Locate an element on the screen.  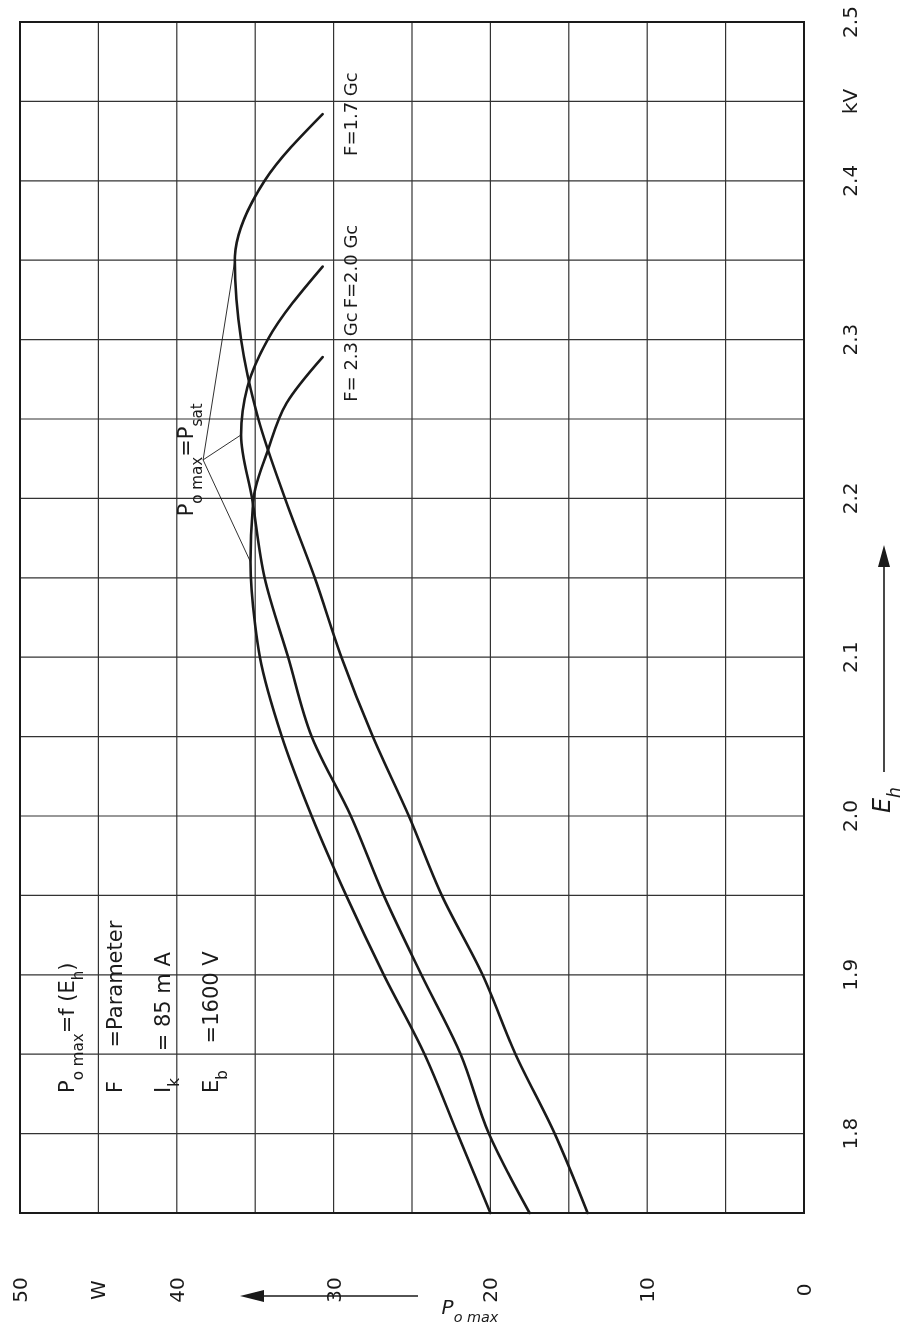
text: F=2.0 Gc is located at coordinates (350, 266).